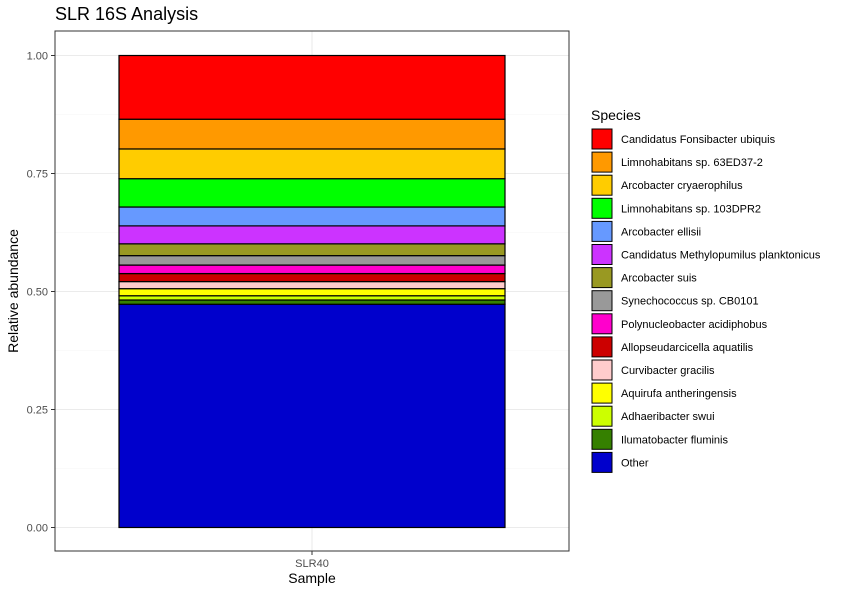  Describe the element at coordinates (13, 291) in the screenshot. I see `y-axis-title: Relative abundance` at that location.